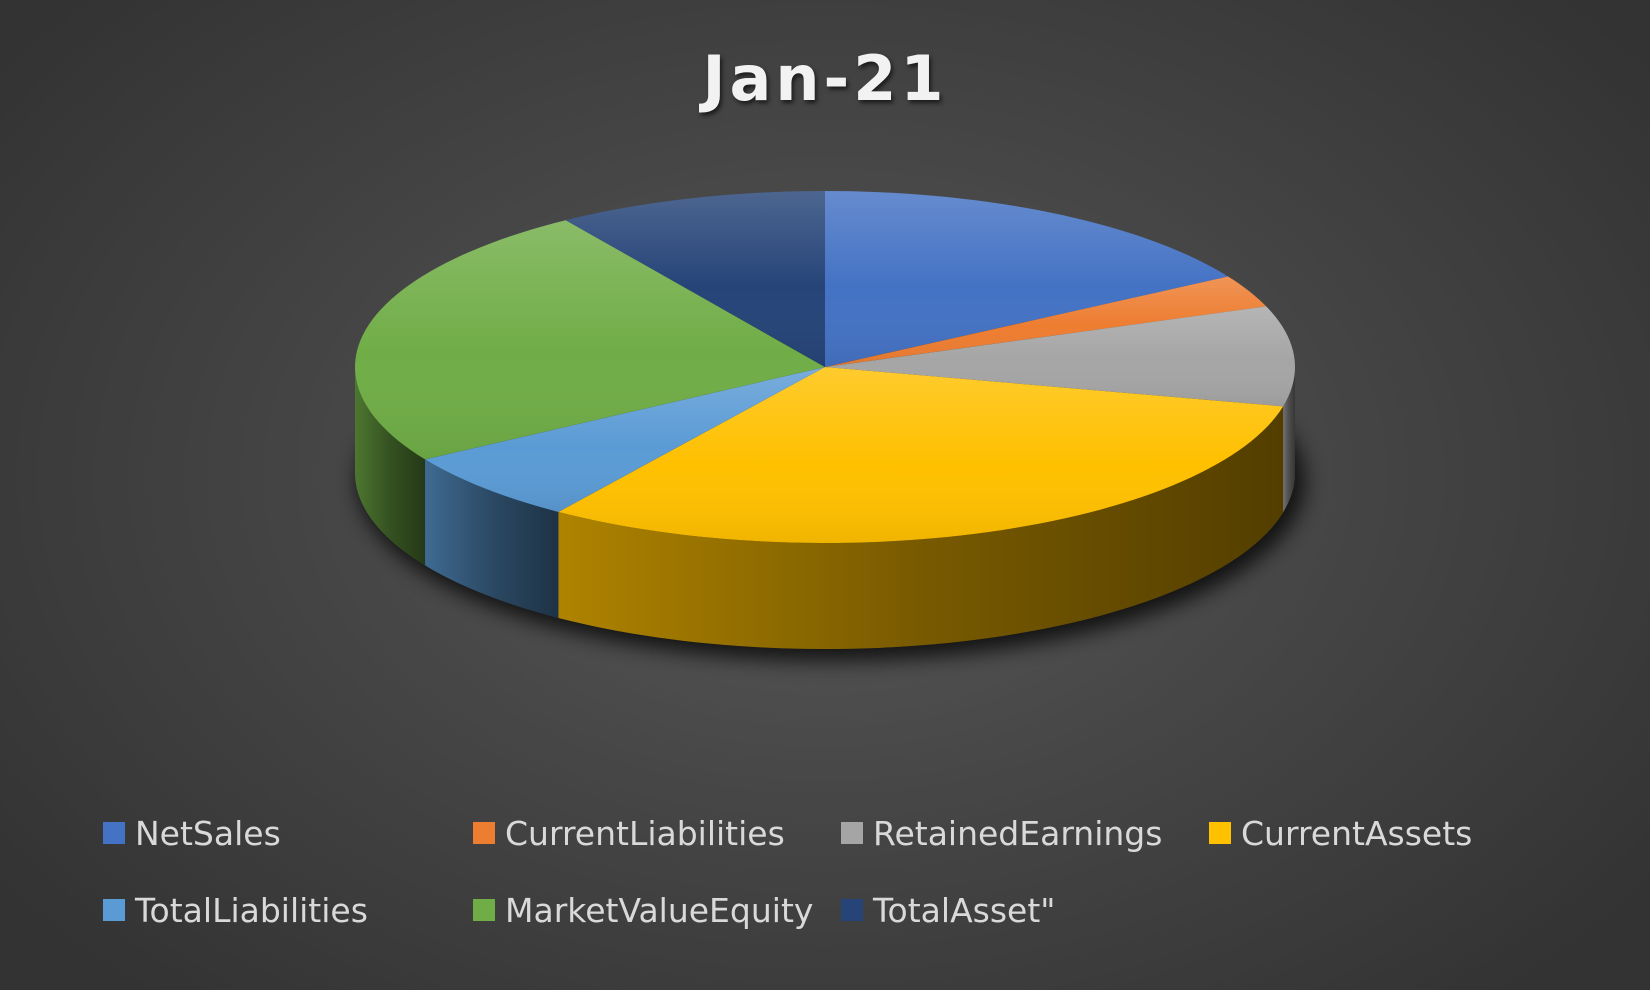  I want to click on pie-slice-currentassets, so click(921, 455).